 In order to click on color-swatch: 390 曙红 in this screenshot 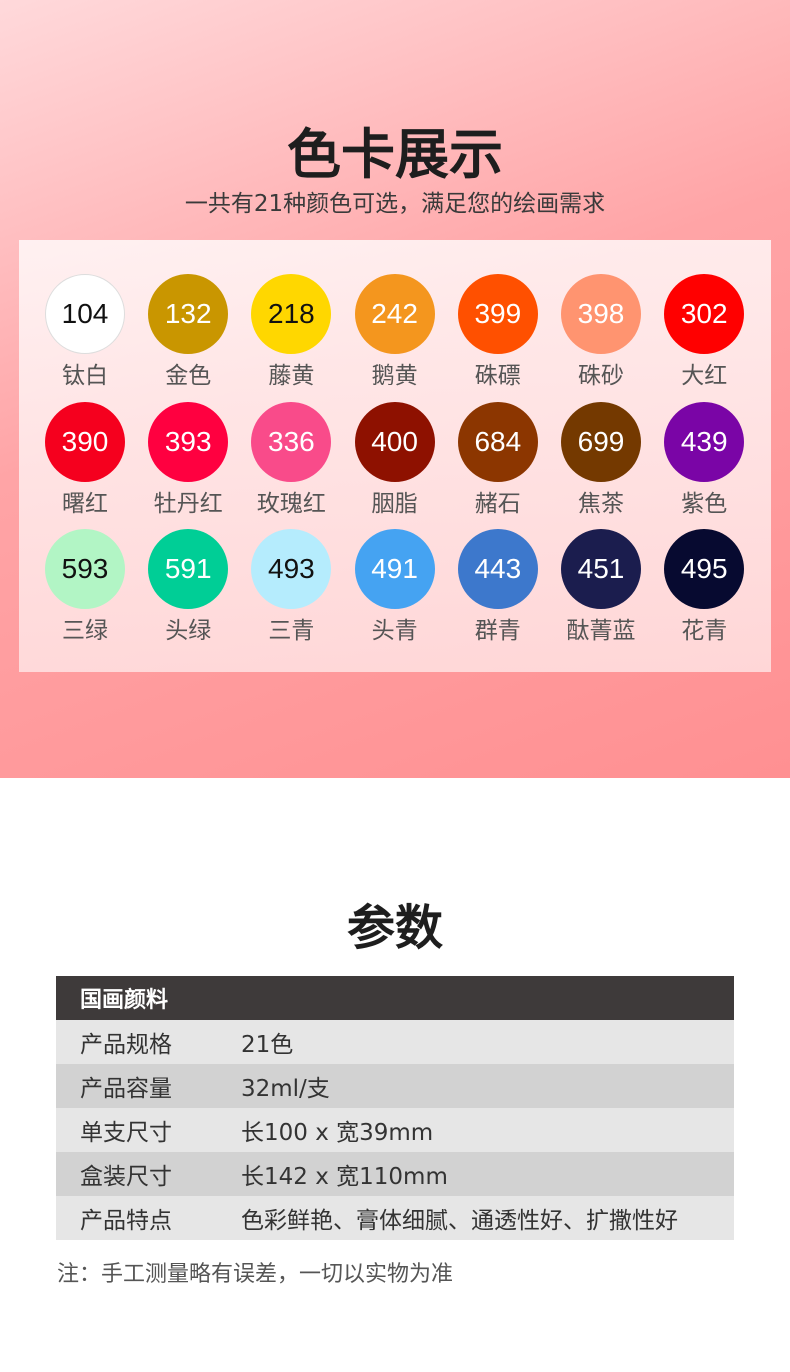, I will do `click(85, 459)`.